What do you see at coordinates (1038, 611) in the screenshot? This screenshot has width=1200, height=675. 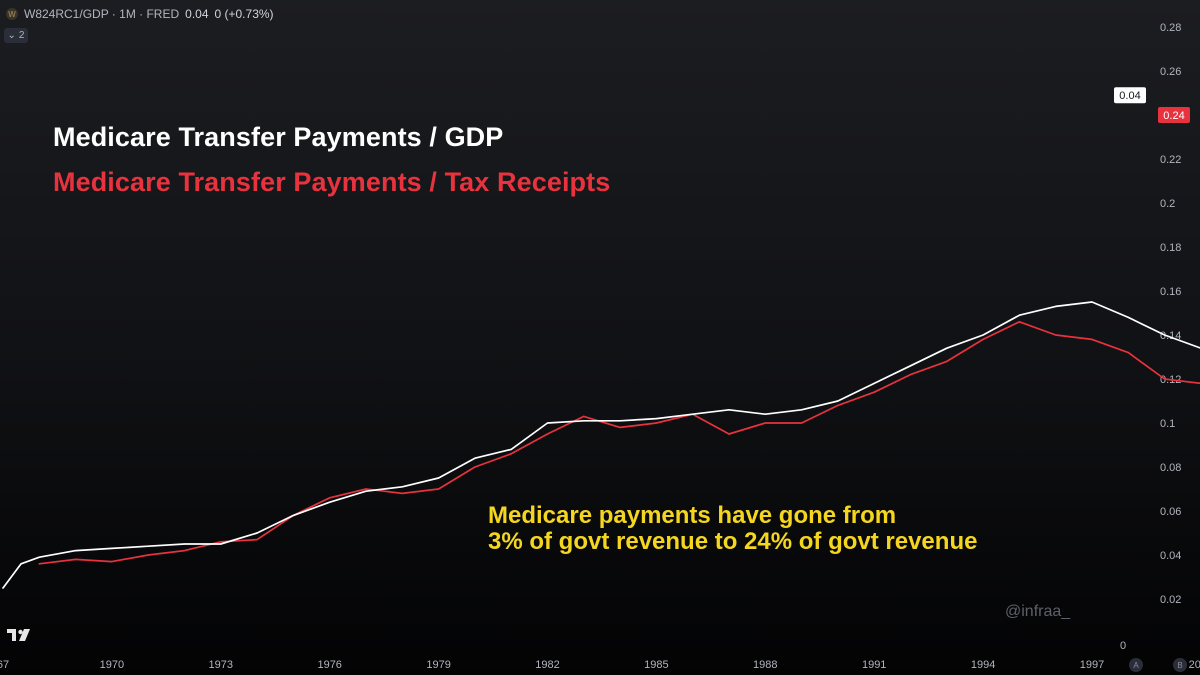 I see `watermark: @infraa_` at bounding box center [1038, 611].